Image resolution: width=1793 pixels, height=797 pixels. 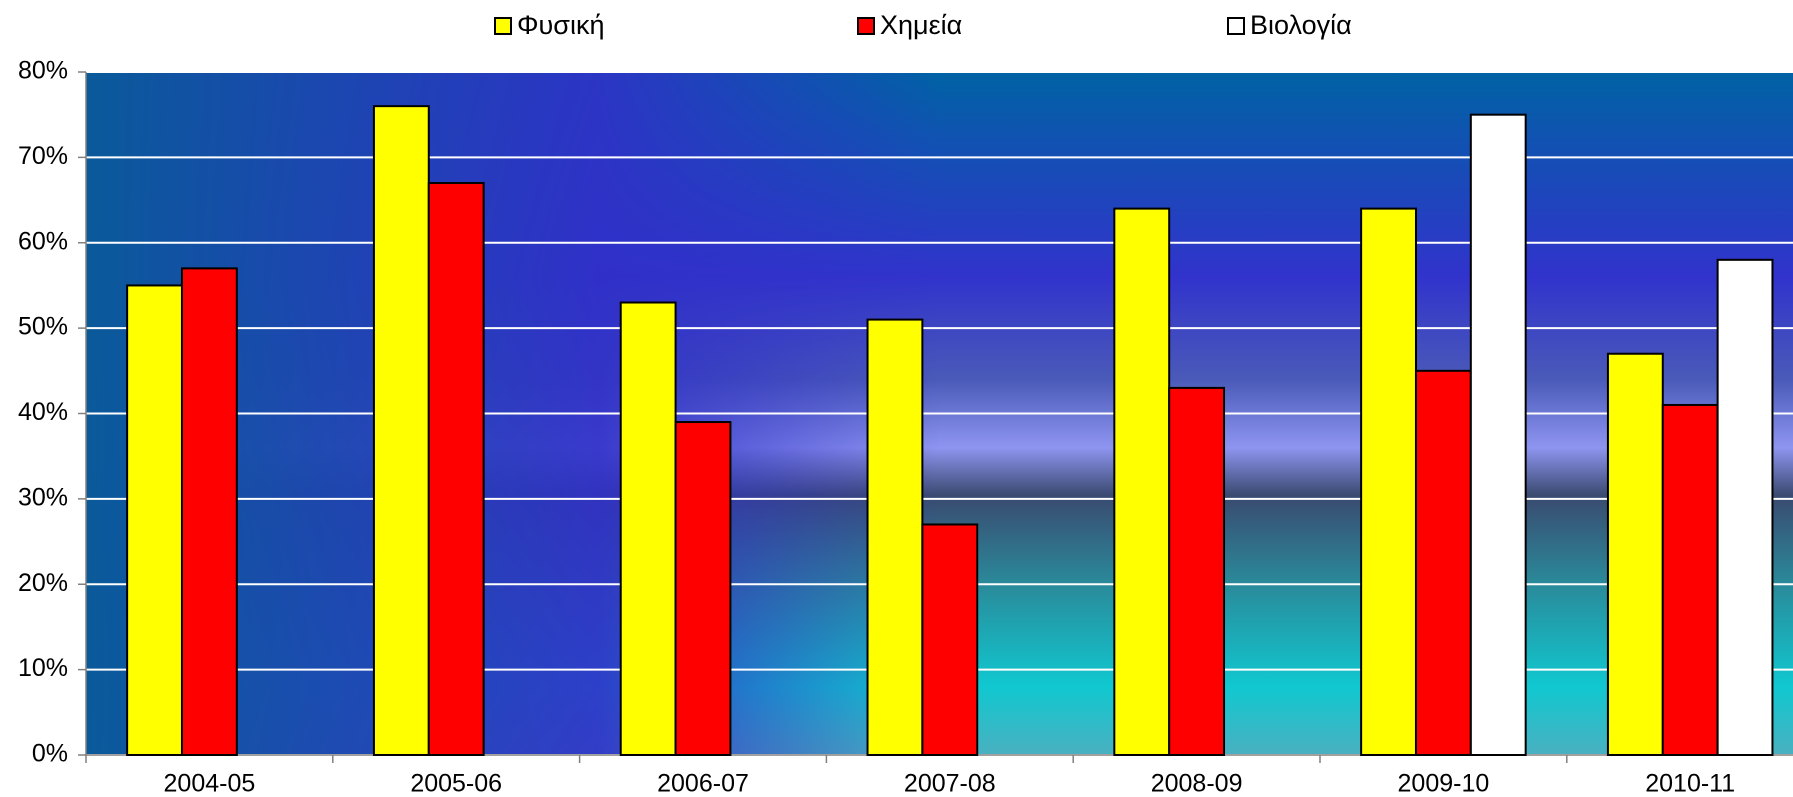 I want to click on x-tick-label: 2010-11, so click(x=1690, y=783).